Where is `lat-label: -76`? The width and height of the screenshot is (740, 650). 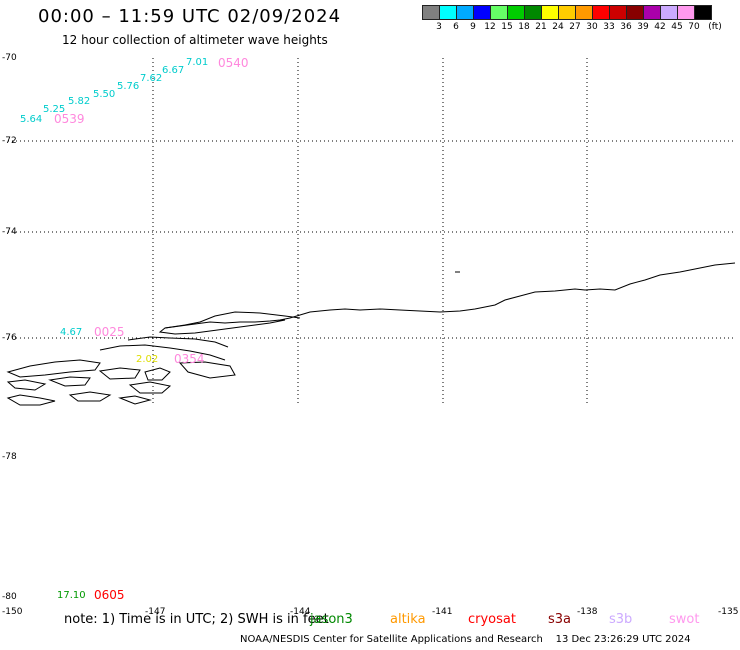
lat-label: -76 is located at coordinates (9, 338).